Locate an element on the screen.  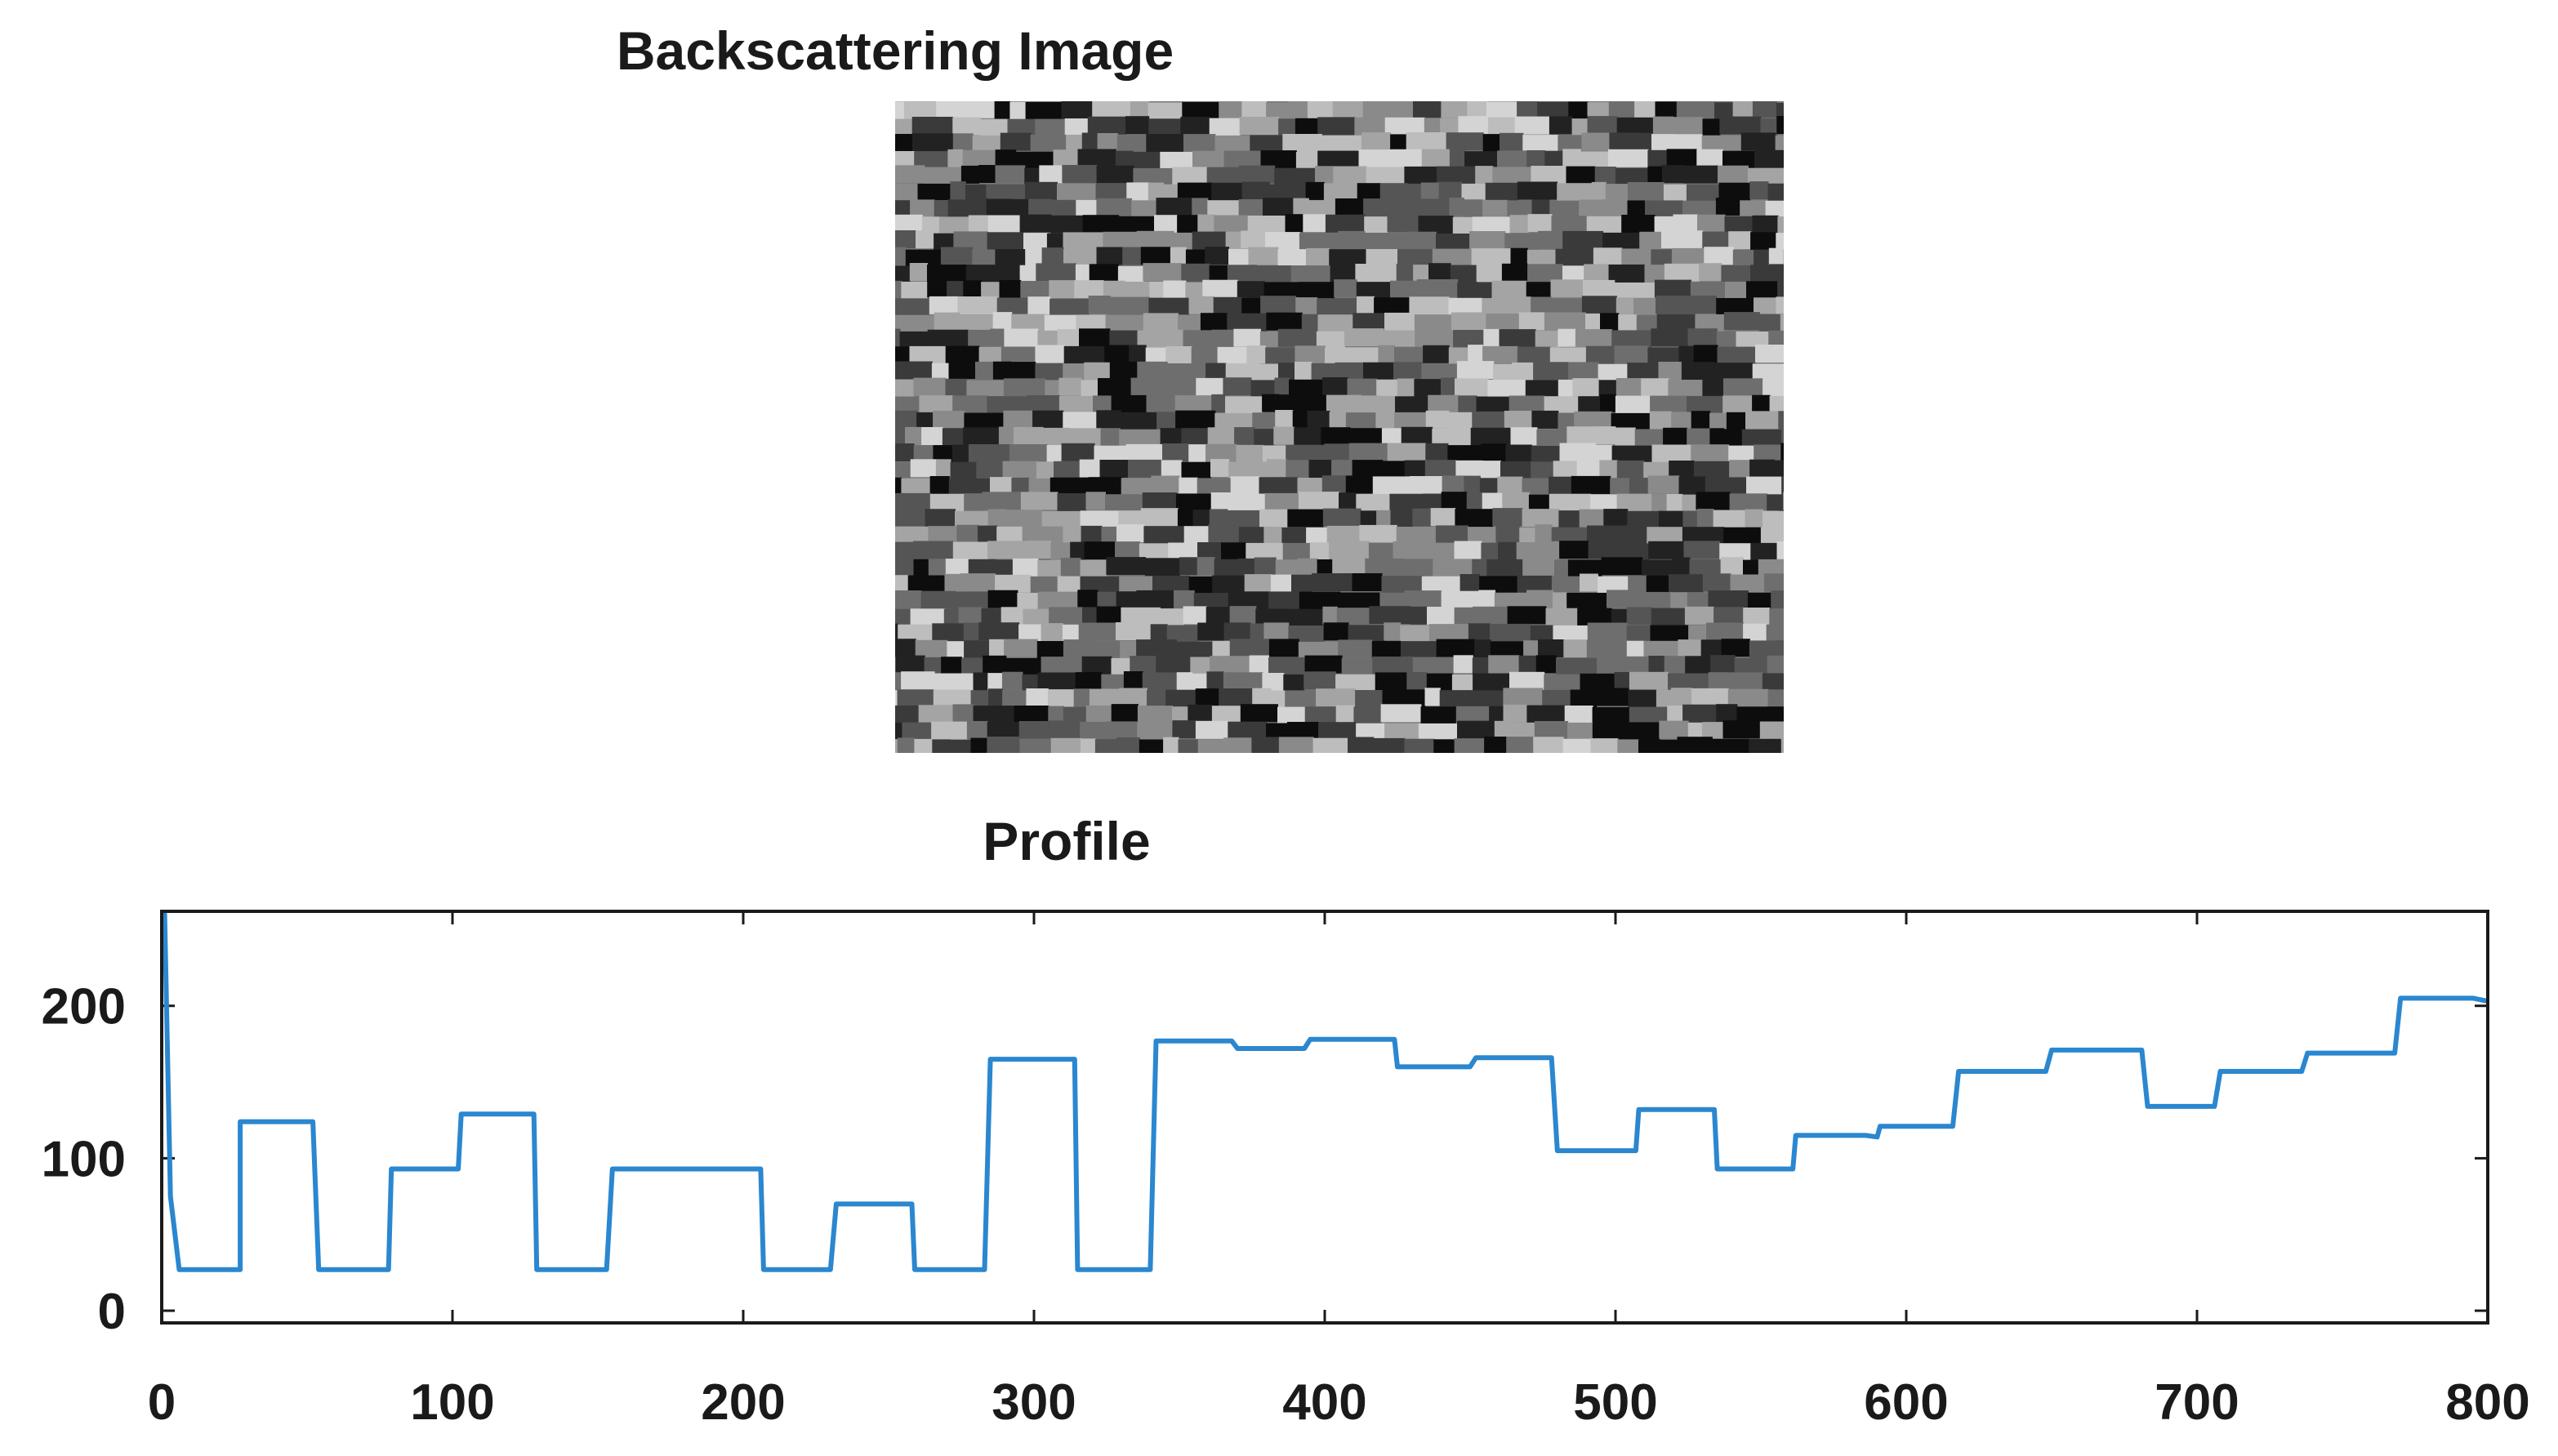
x-tick-label: 800 is located at coordinates (2487, 1403).